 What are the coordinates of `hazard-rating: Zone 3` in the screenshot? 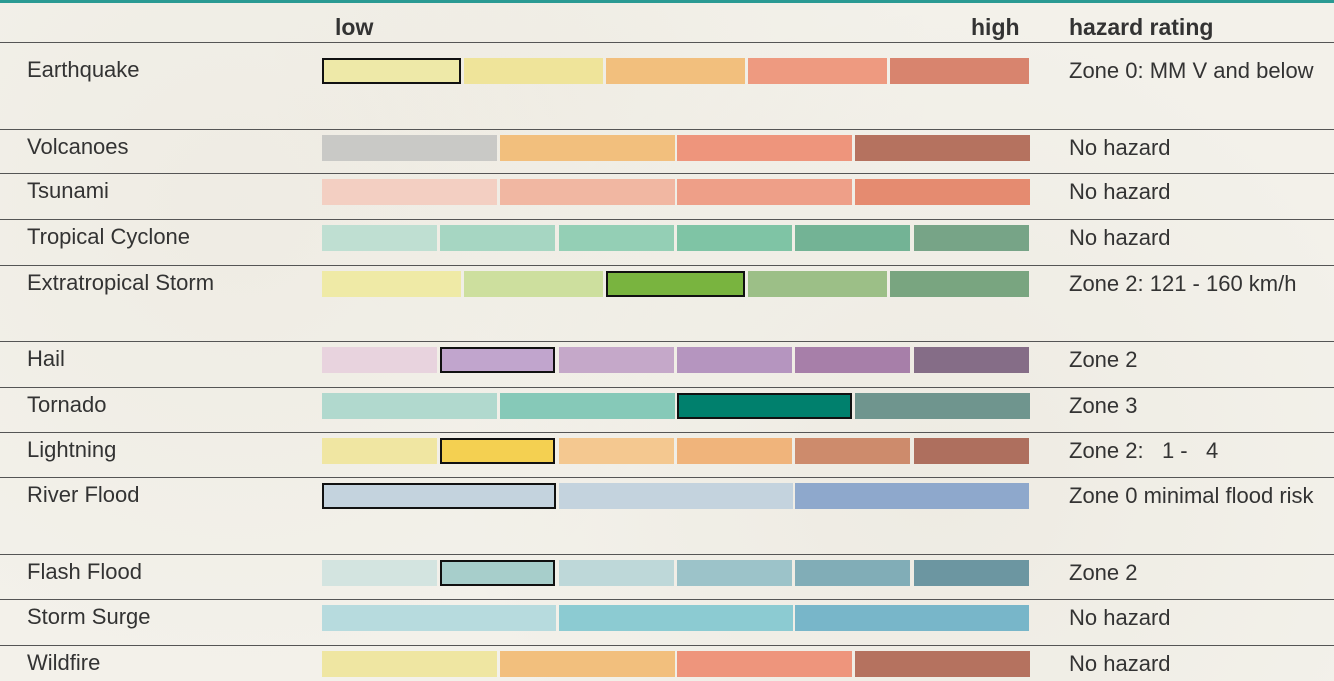 It's located at (1103, 405).